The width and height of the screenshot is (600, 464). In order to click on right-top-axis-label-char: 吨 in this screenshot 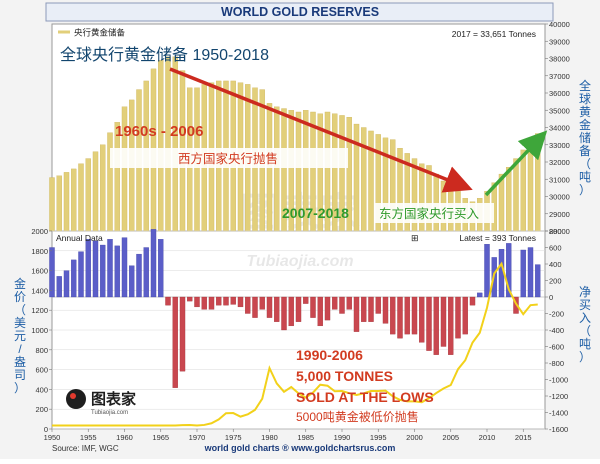, I will do `click(585, 177)`.